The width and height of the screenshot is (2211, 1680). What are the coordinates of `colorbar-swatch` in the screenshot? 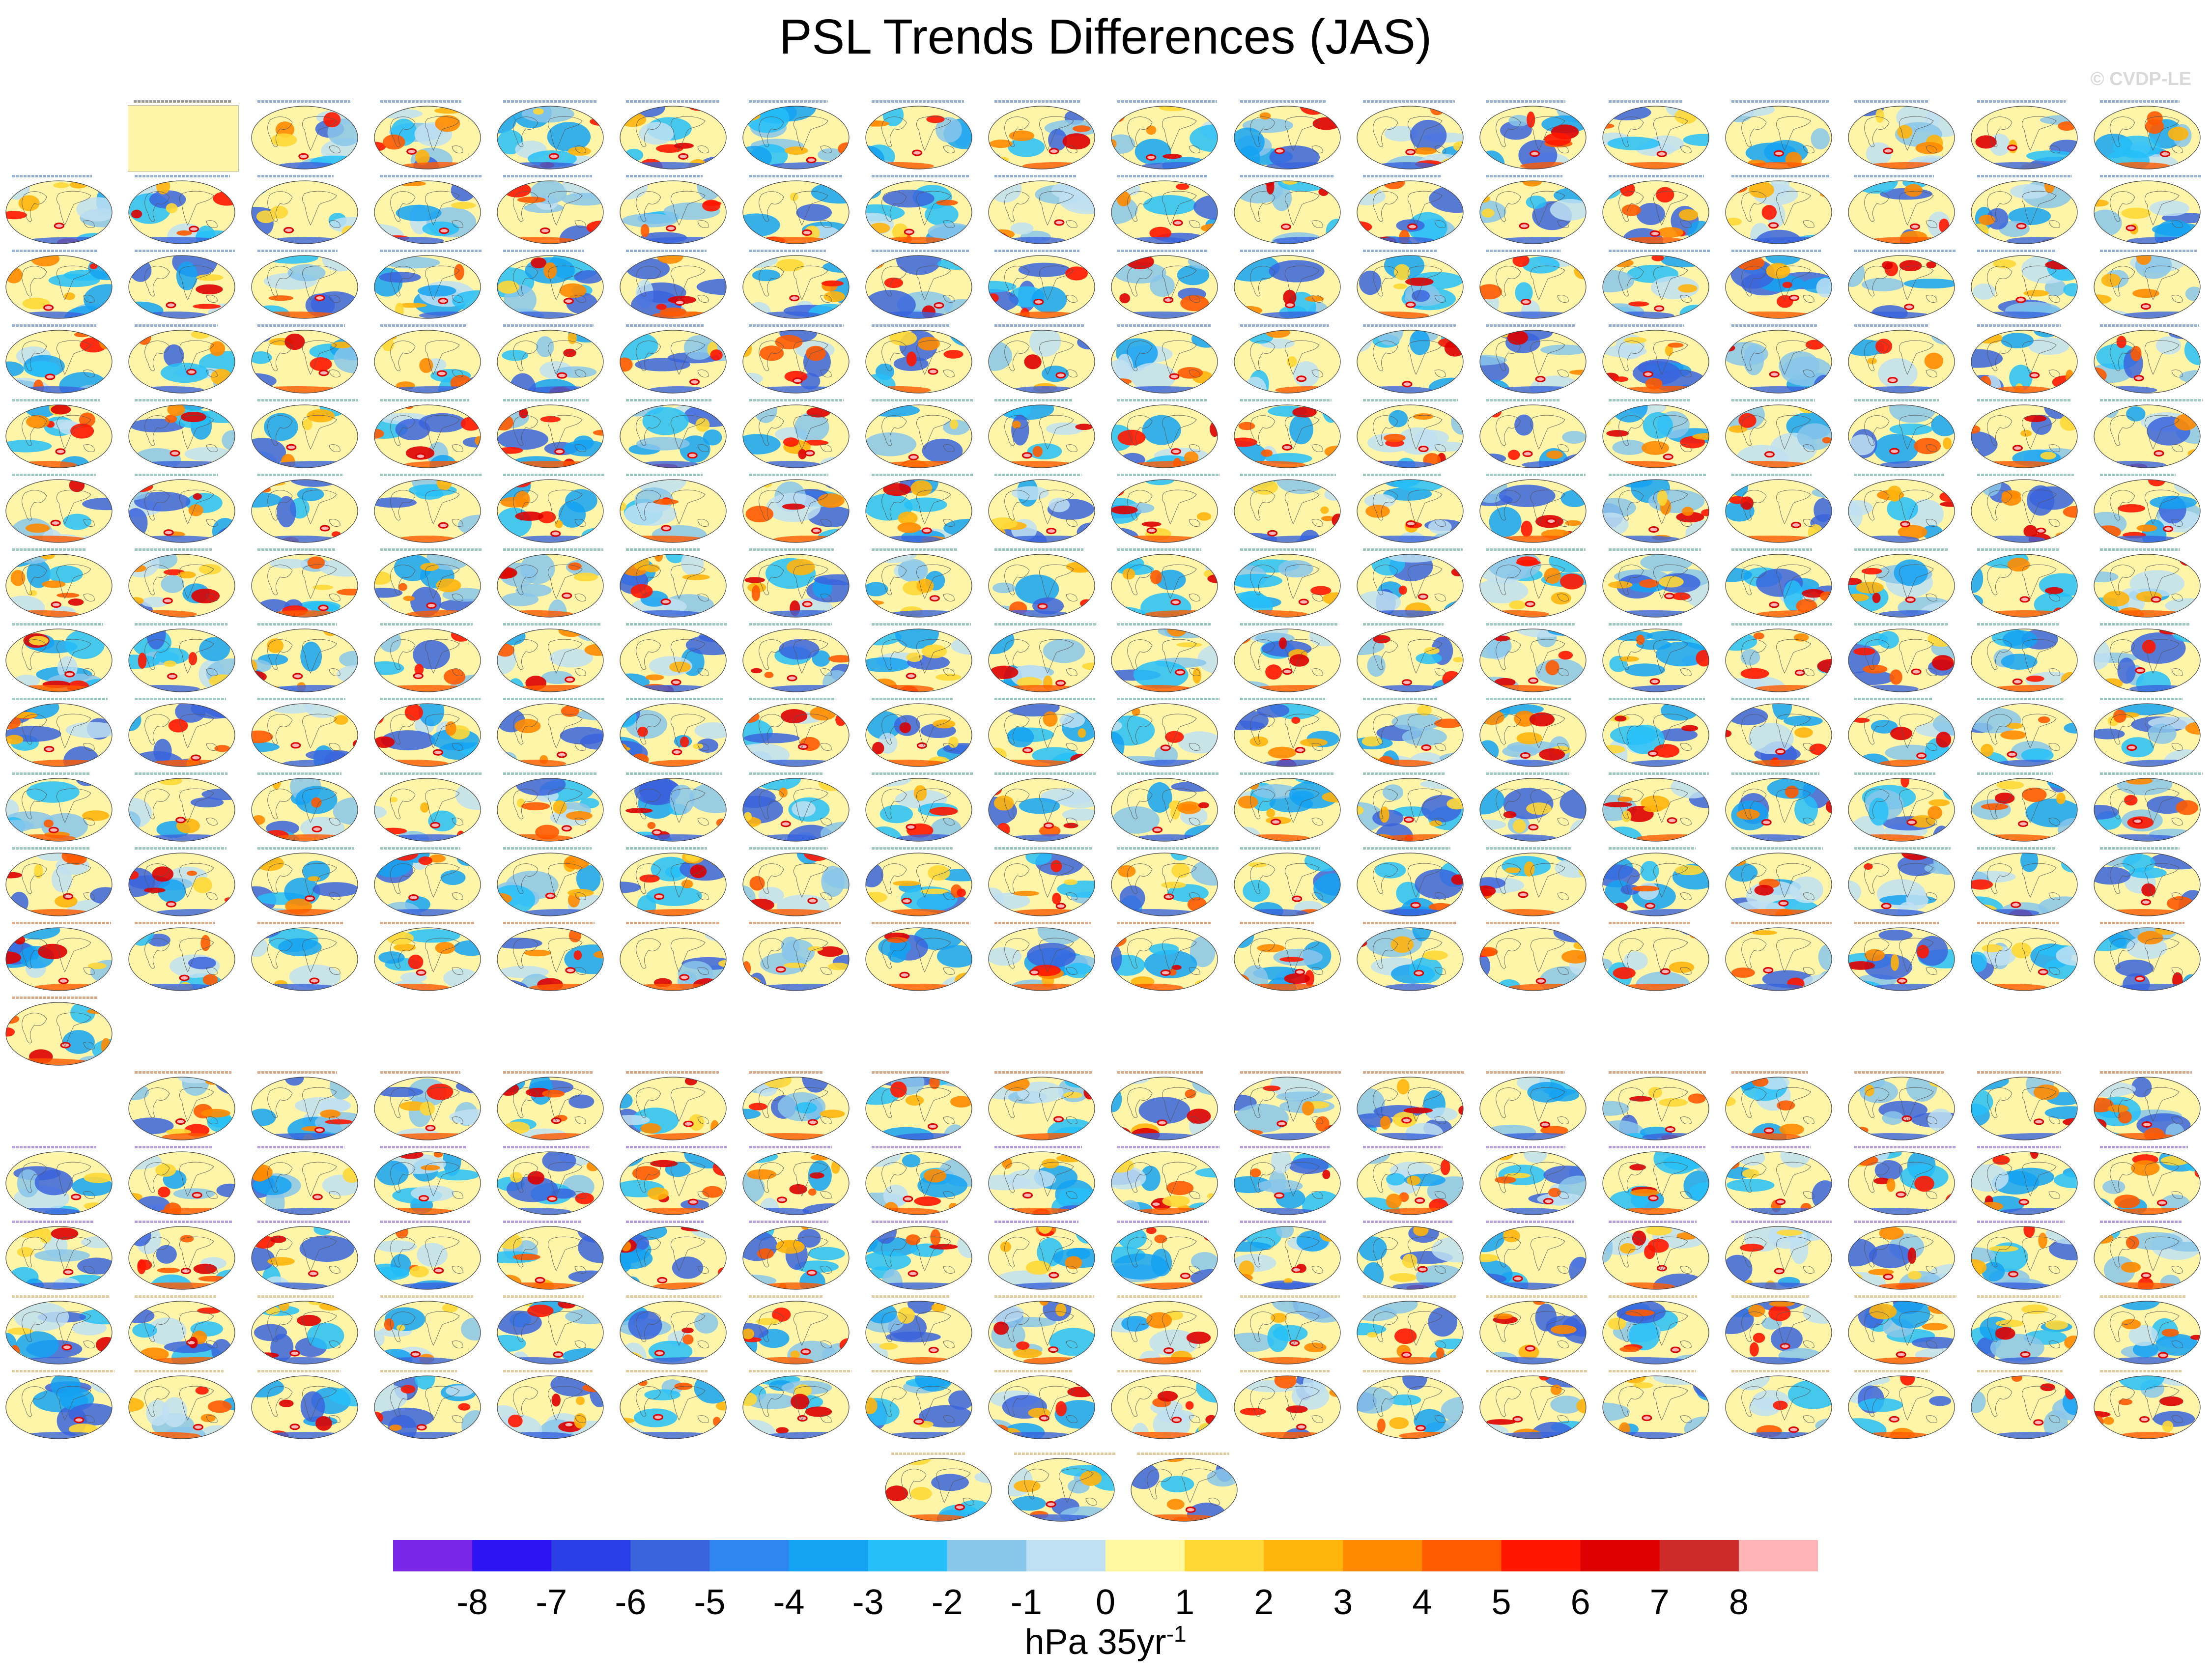 It's located at (1303, 1555).